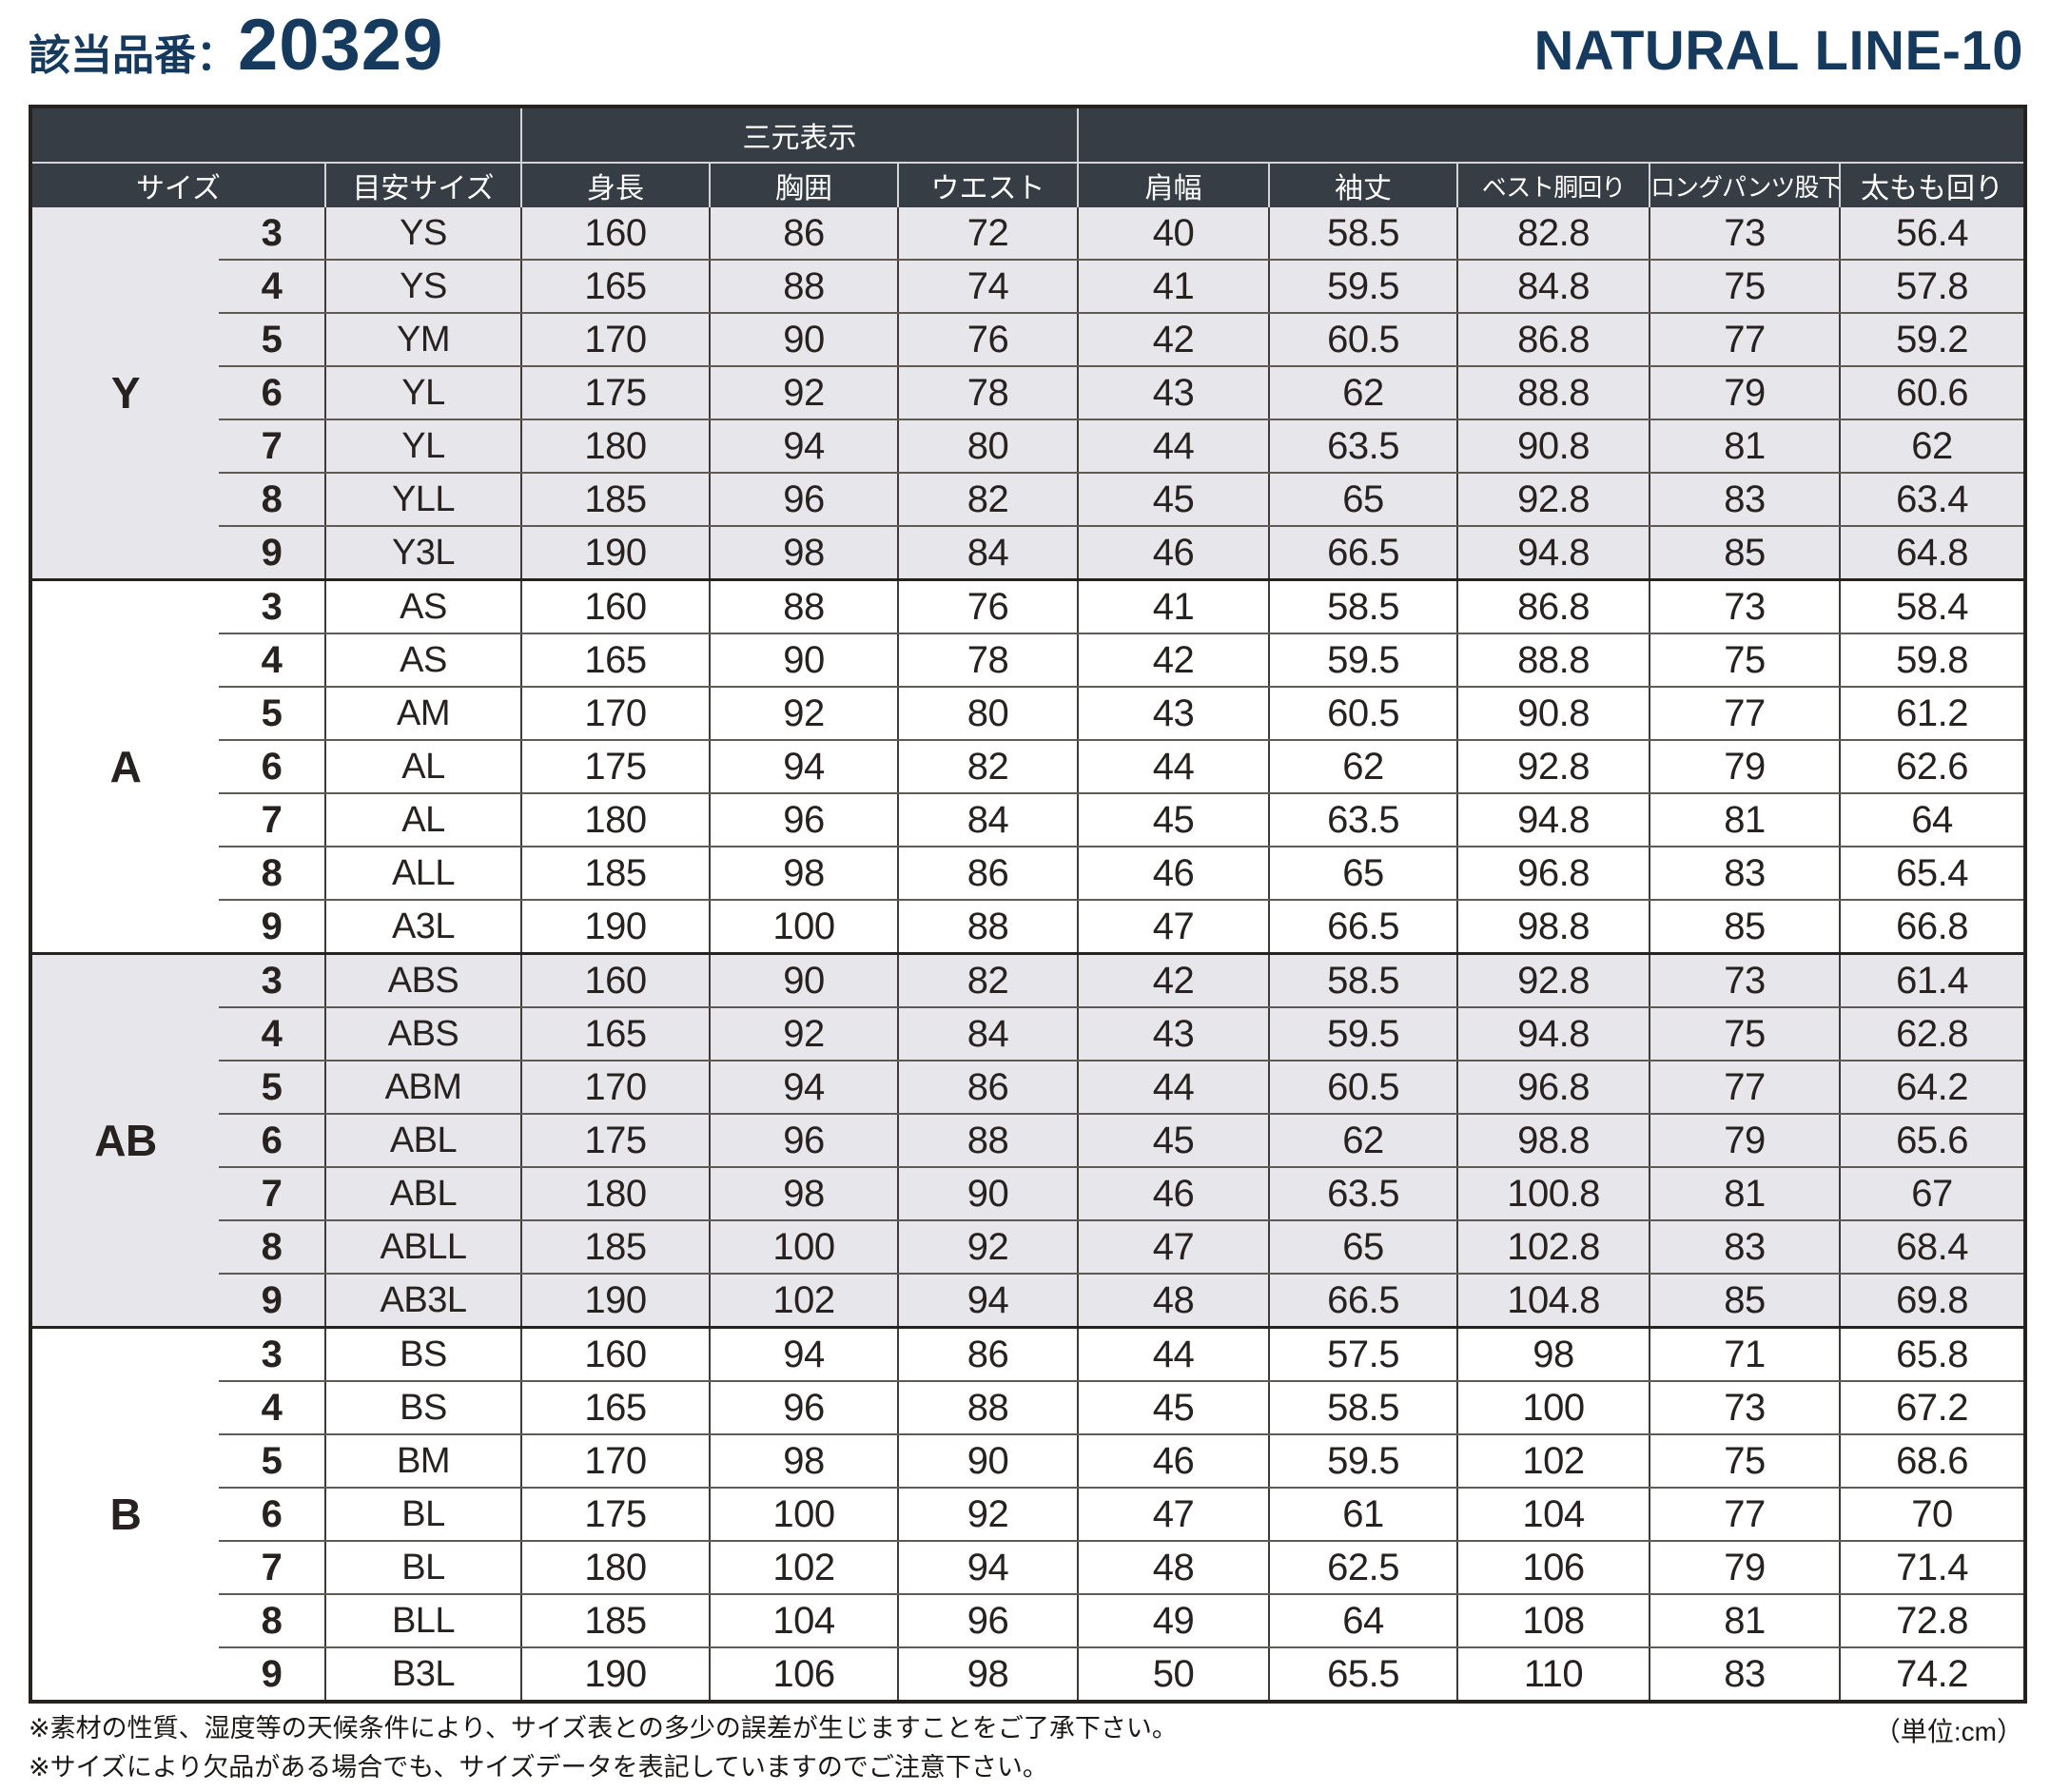 Image resolution: width=2050 pixels, height=1792 pixels. Describe the element at coordinates (1028, 1248) in the screenshot. I see `table-row: 8 ABLL 185 100 92 47 65 102.8 83 68.4` at that location.